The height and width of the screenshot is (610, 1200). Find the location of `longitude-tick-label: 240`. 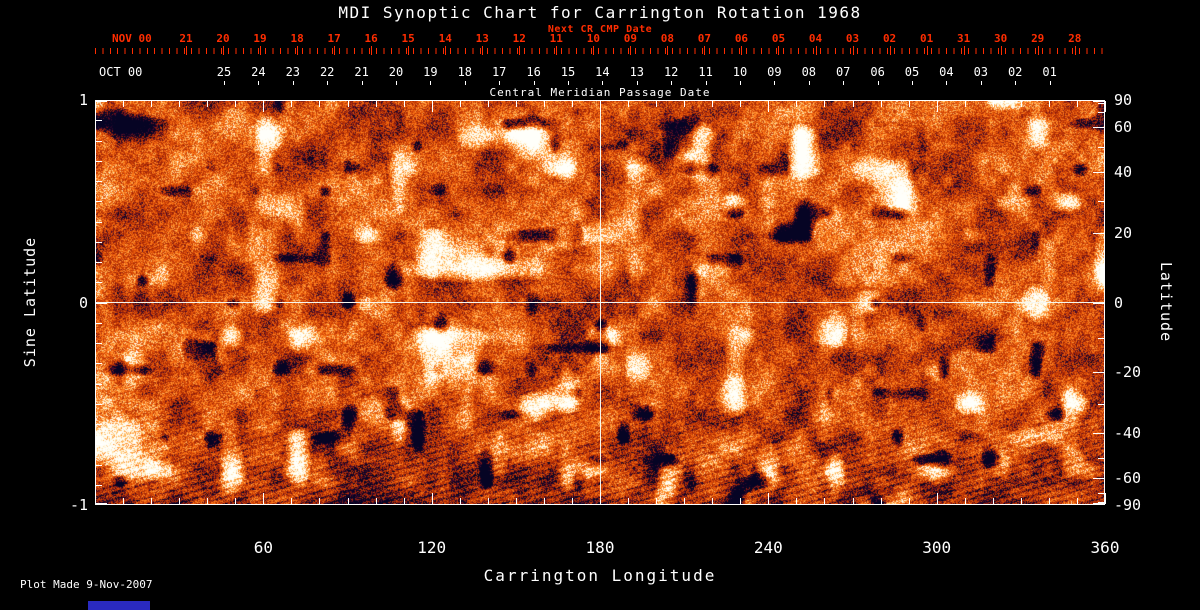

longitude-tick-label: 240 is located at coordinates (768, 547).